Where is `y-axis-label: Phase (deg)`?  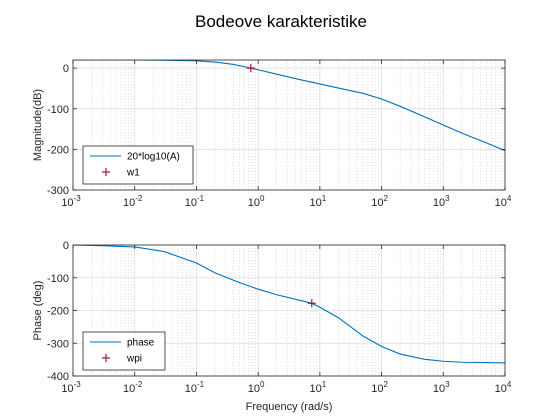
y-axis-label: Phase (deg) is located at coordinates (38, 311).